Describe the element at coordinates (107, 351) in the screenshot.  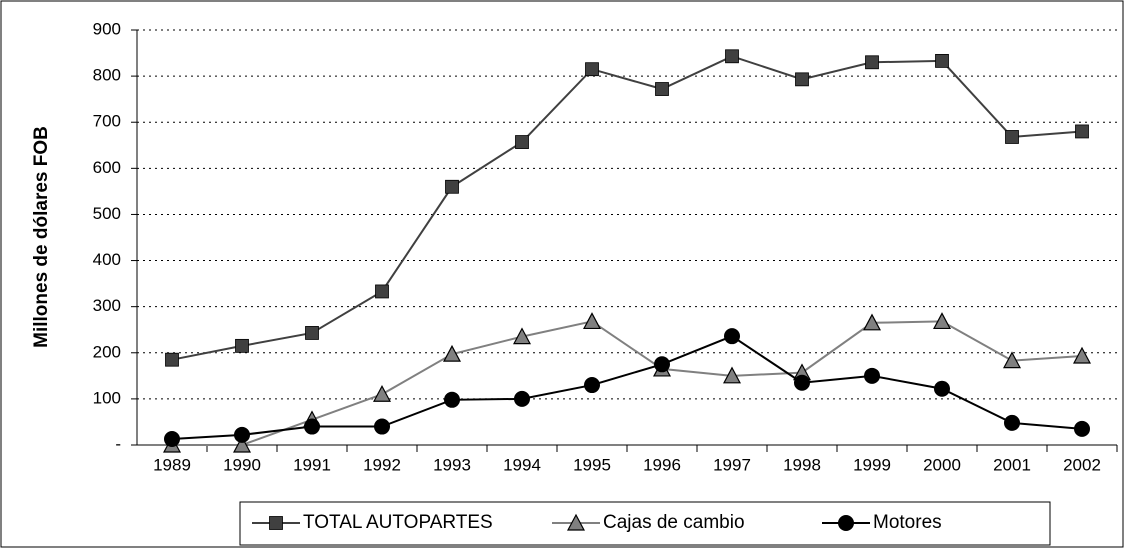
I see `y-tick-label: 200` at that location.